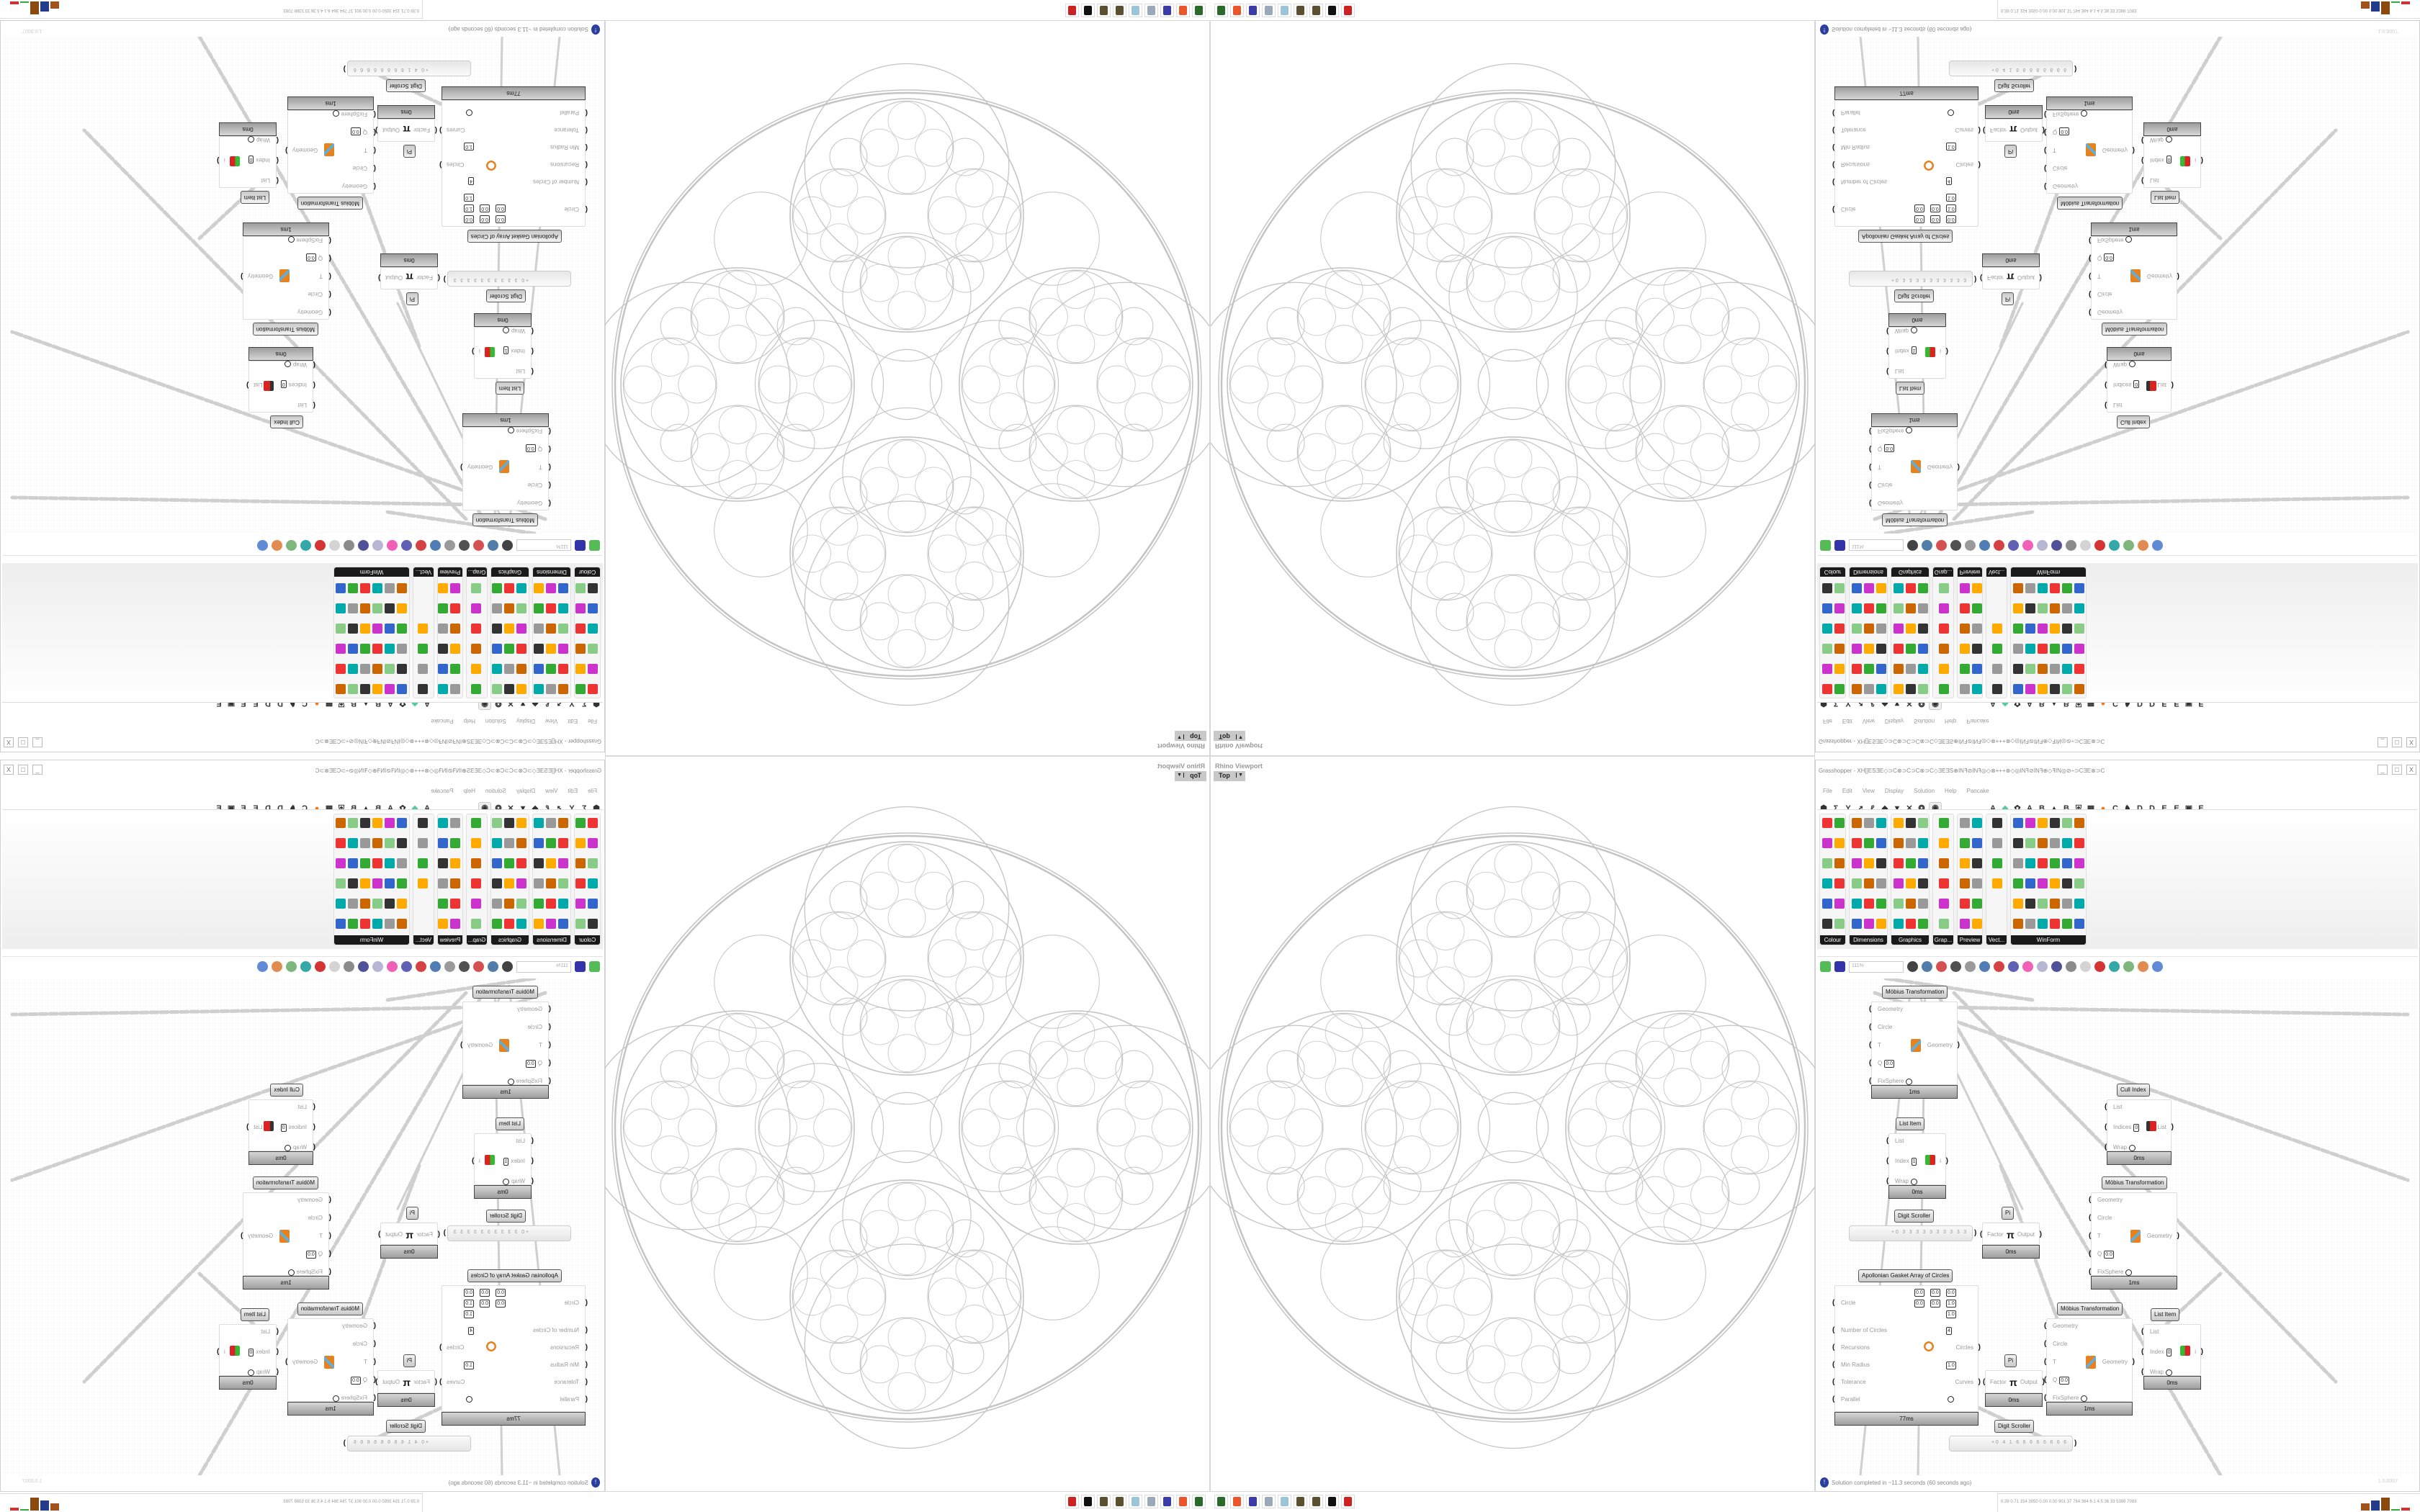 This screenshot has width=2420, height=1512. Describe the element at coordinates (1906, 1275) in the screenshot. I see `component-title: Apollonian Gasket Array of Circles` at that location.